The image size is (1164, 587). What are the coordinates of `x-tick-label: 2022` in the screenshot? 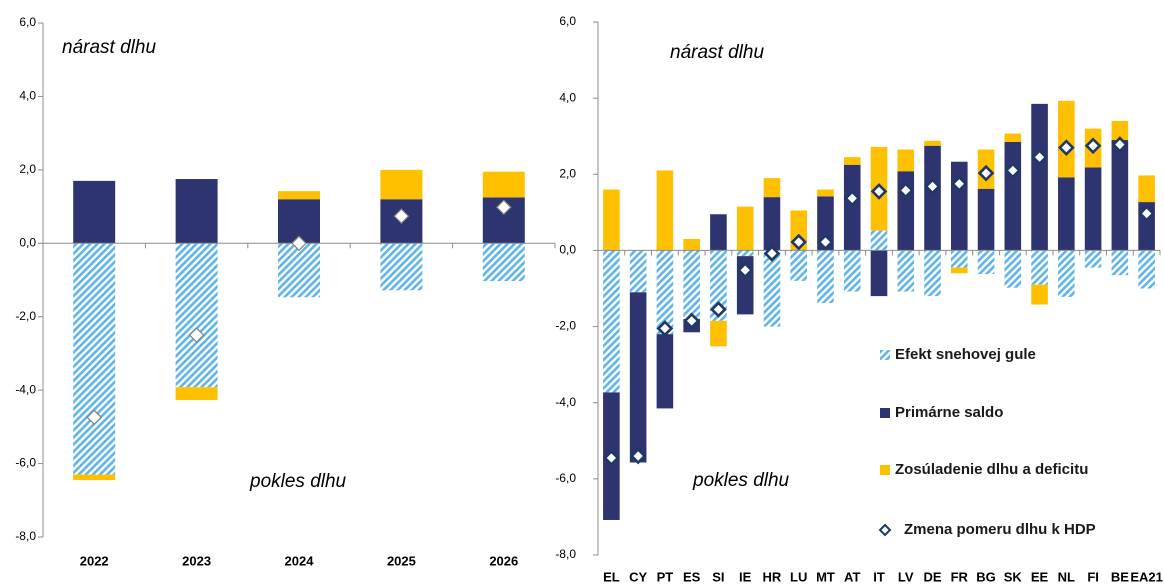 It's located at (94, 560).